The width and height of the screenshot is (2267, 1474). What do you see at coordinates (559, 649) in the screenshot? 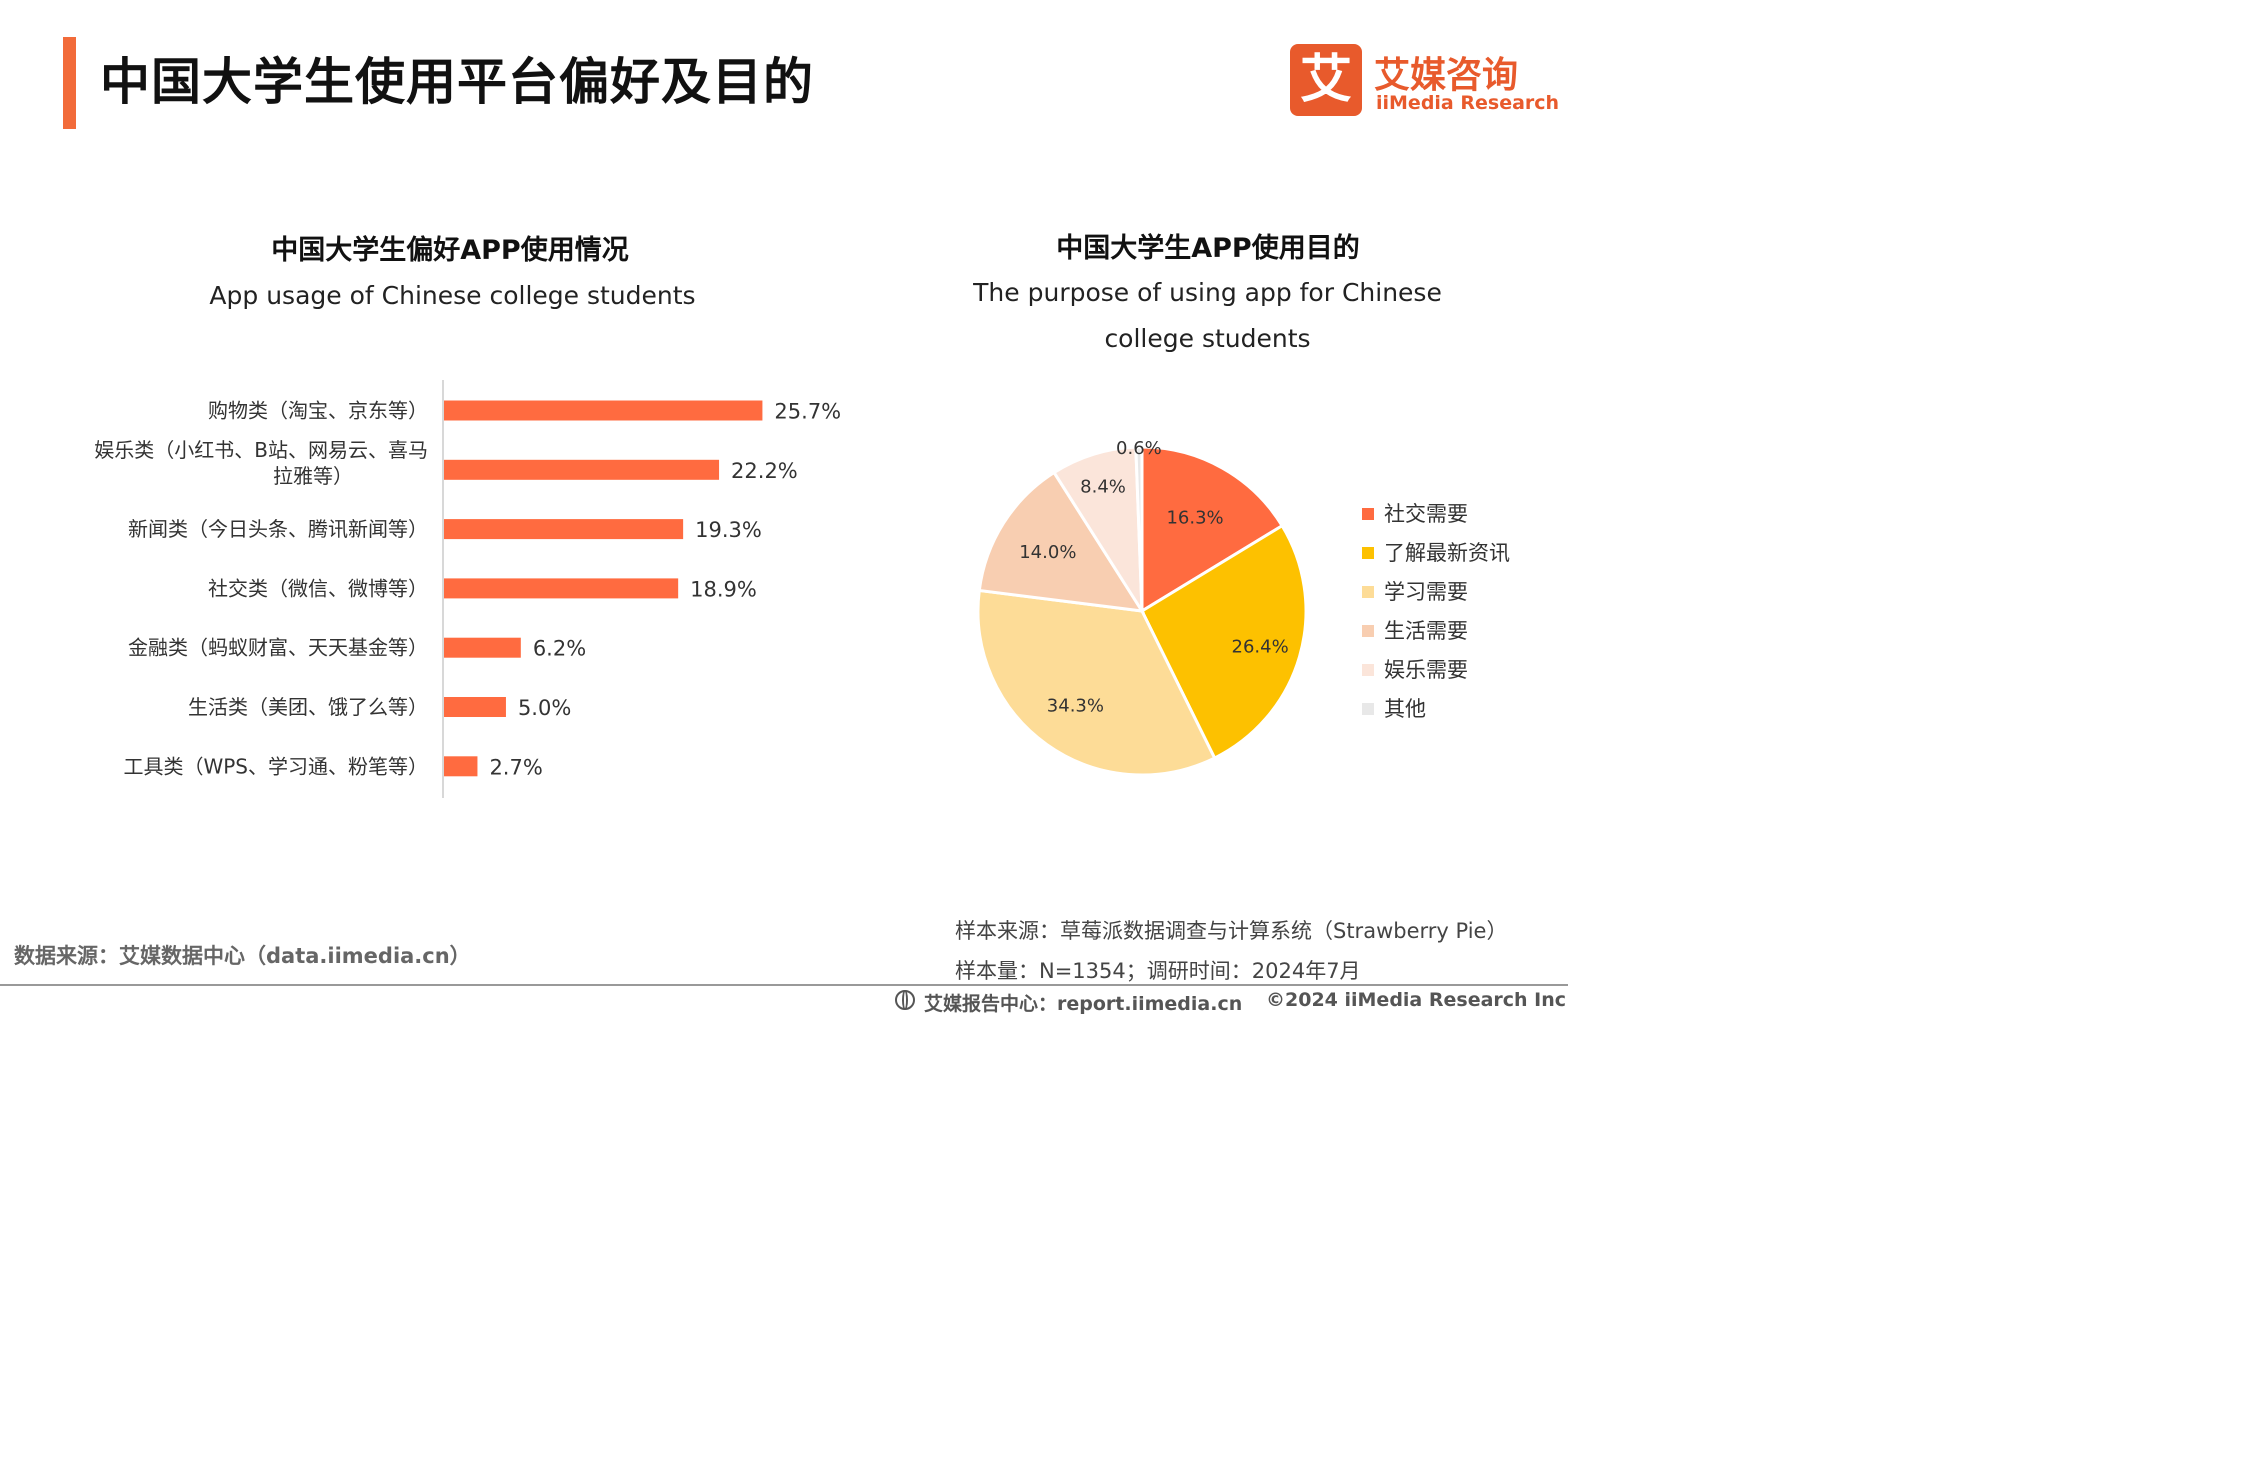
I see `bar-value-label: 6.2%` at bounding box center [559, 649].